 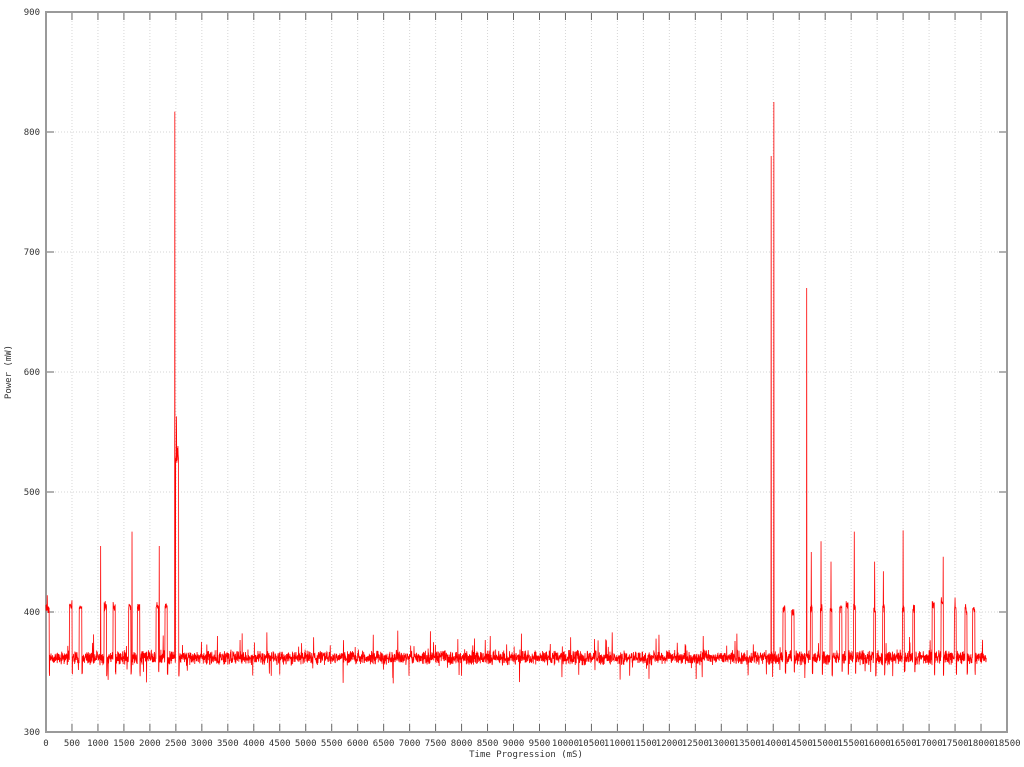 I want to click on y-axis-title: Power (mW), so click(x=9, y=372).